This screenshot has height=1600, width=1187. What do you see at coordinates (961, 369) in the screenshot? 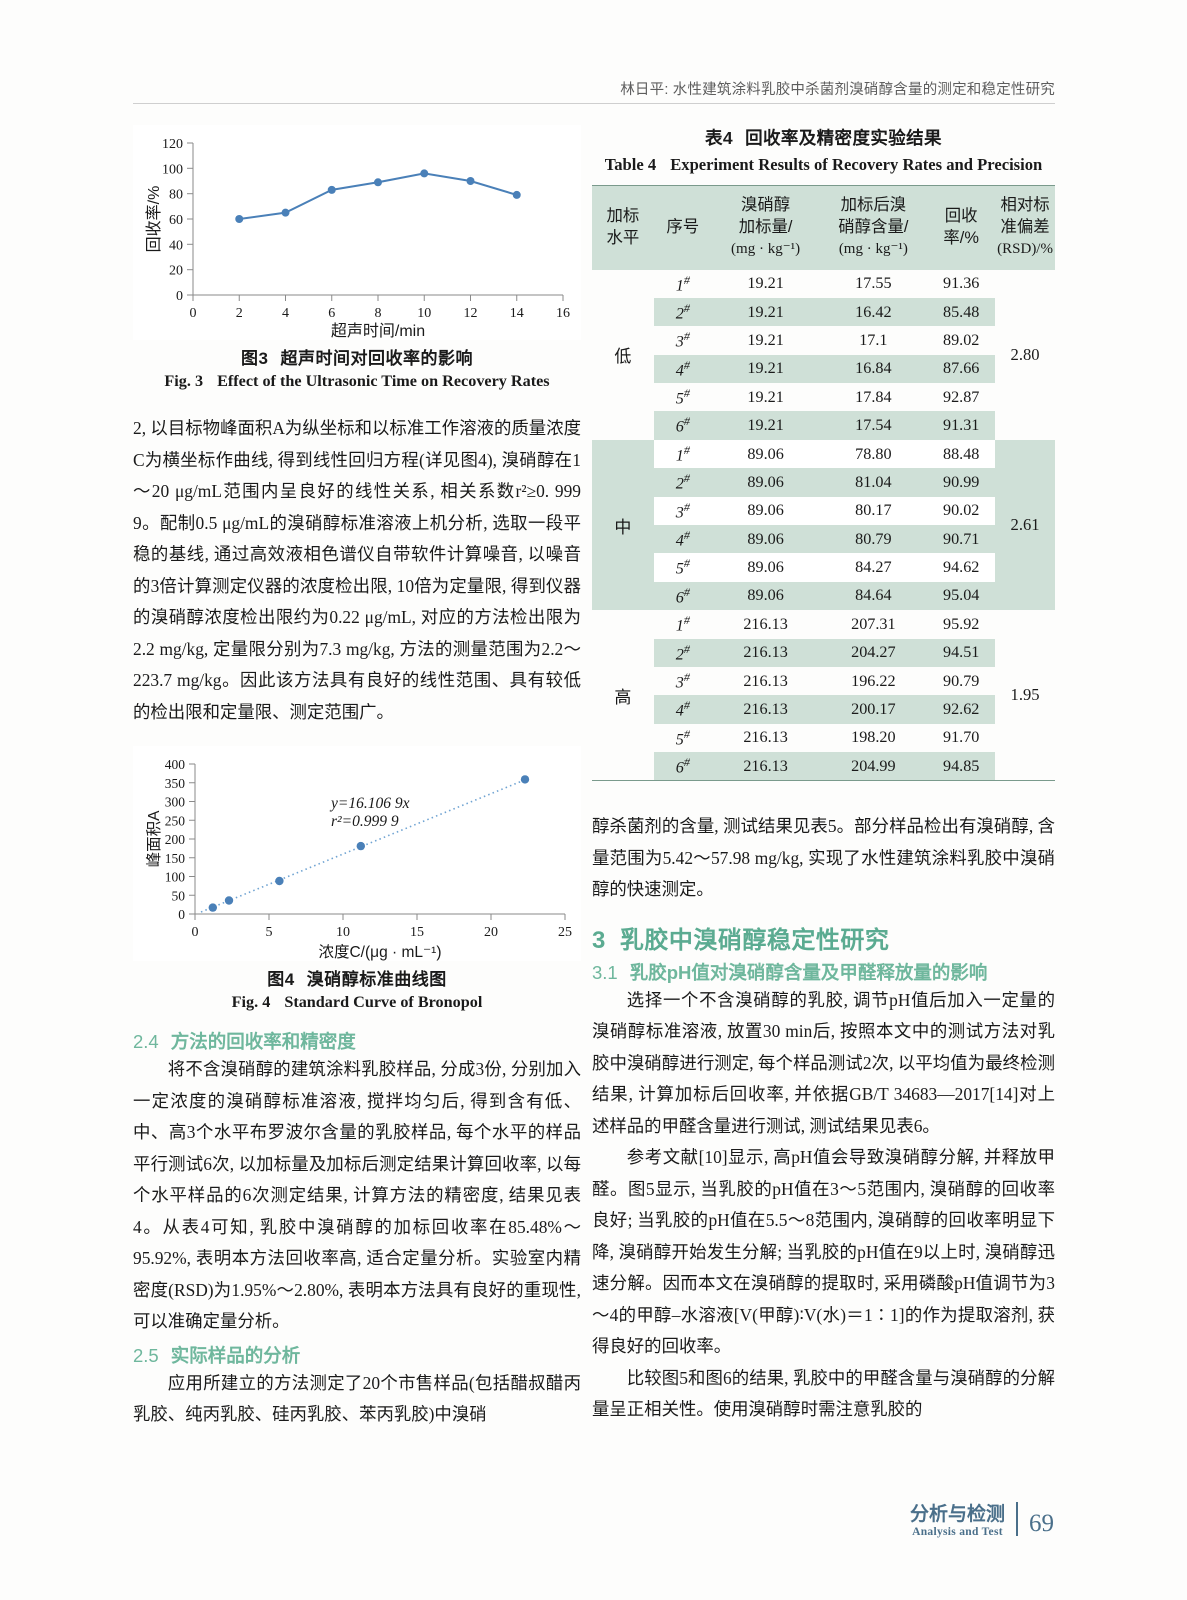
I see `cell-recovery-rate: 87.66` at bounding box center [961, 369].